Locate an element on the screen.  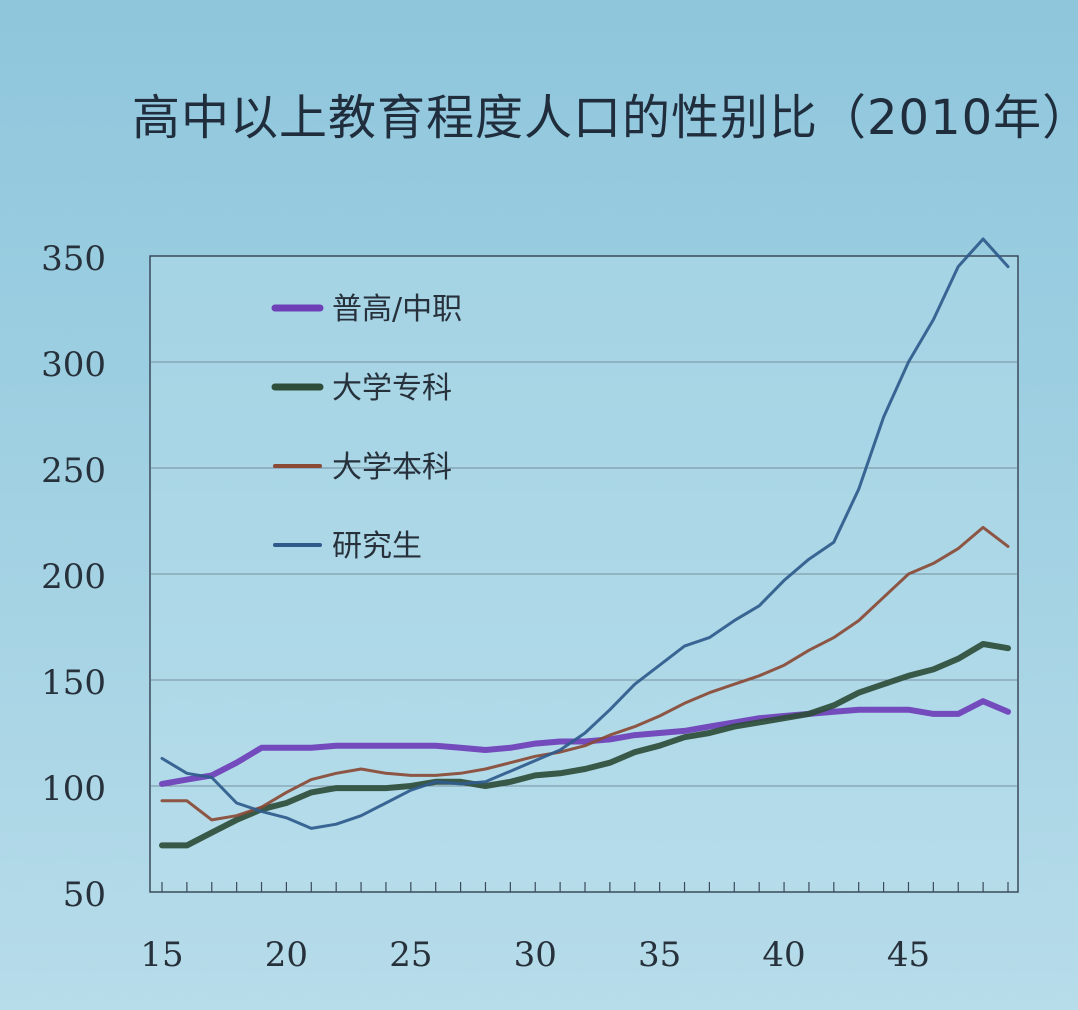
chart-title: 高中以上教育程度人口的性别比（2010年） is located at coordinates (605, 118).